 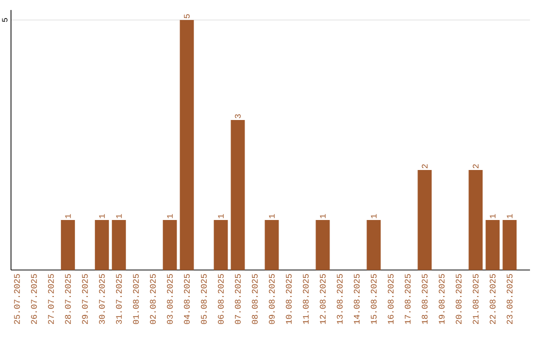 What do you see at coordinates (237, 299) in the screenshot?
I see `x-tick-label: 07.08.2025` at bounding box center [237, 299].